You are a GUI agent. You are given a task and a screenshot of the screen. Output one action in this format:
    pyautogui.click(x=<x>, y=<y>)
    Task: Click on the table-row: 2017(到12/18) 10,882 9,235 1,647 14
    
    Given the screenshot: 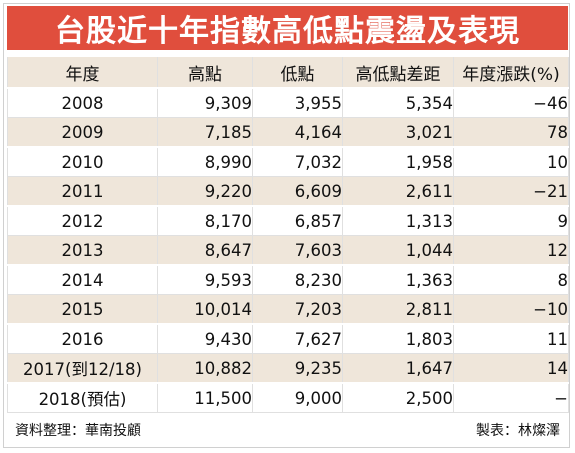 What is the action you would take?
    pyautogui.click(x=288, y=368)
    